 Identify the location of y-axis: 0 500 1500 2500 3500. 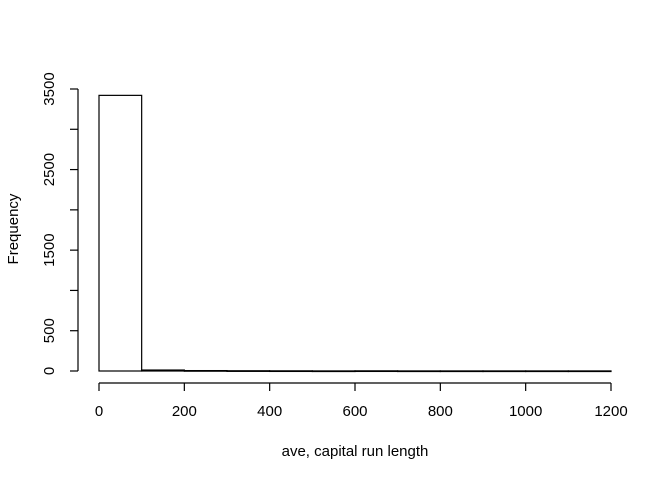
(60, 223).